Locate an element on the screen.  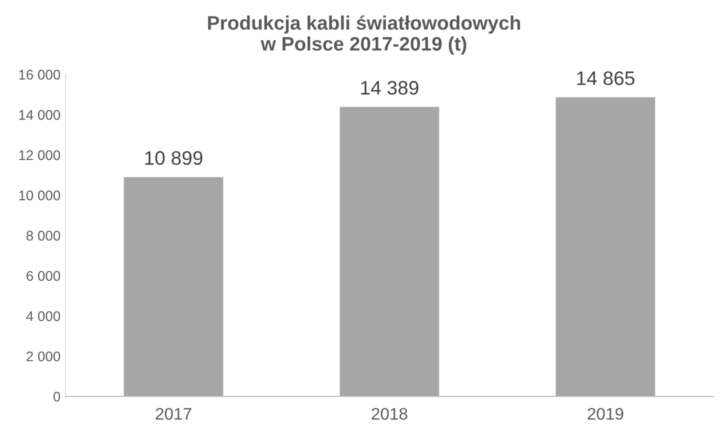
y-tick-label: 0 is located at coordinates (56, 397).